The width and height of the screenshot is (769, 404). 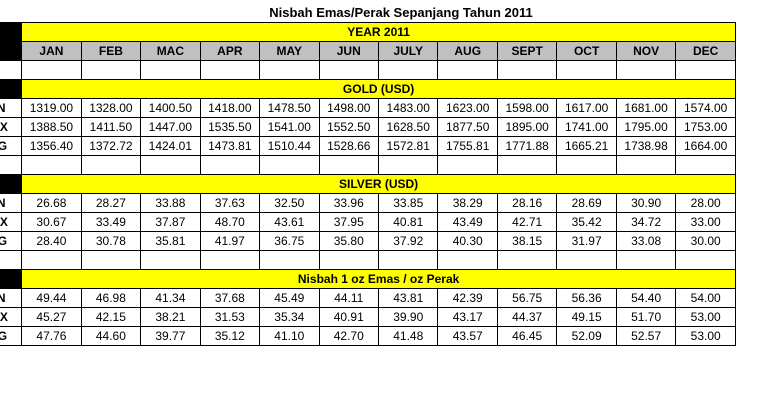 I want to click on data-cell: 38.29, so click(x=467, y=203).